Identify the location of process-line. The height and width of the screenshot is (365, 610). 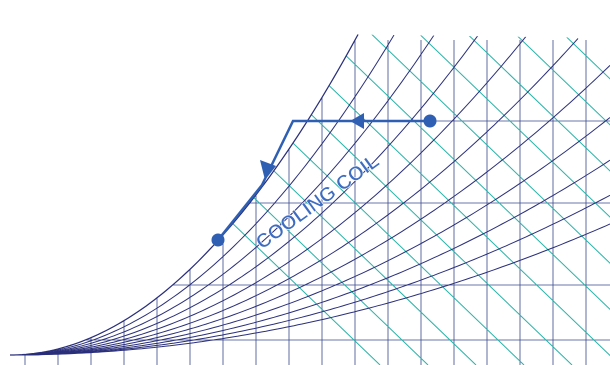
(323, 180).